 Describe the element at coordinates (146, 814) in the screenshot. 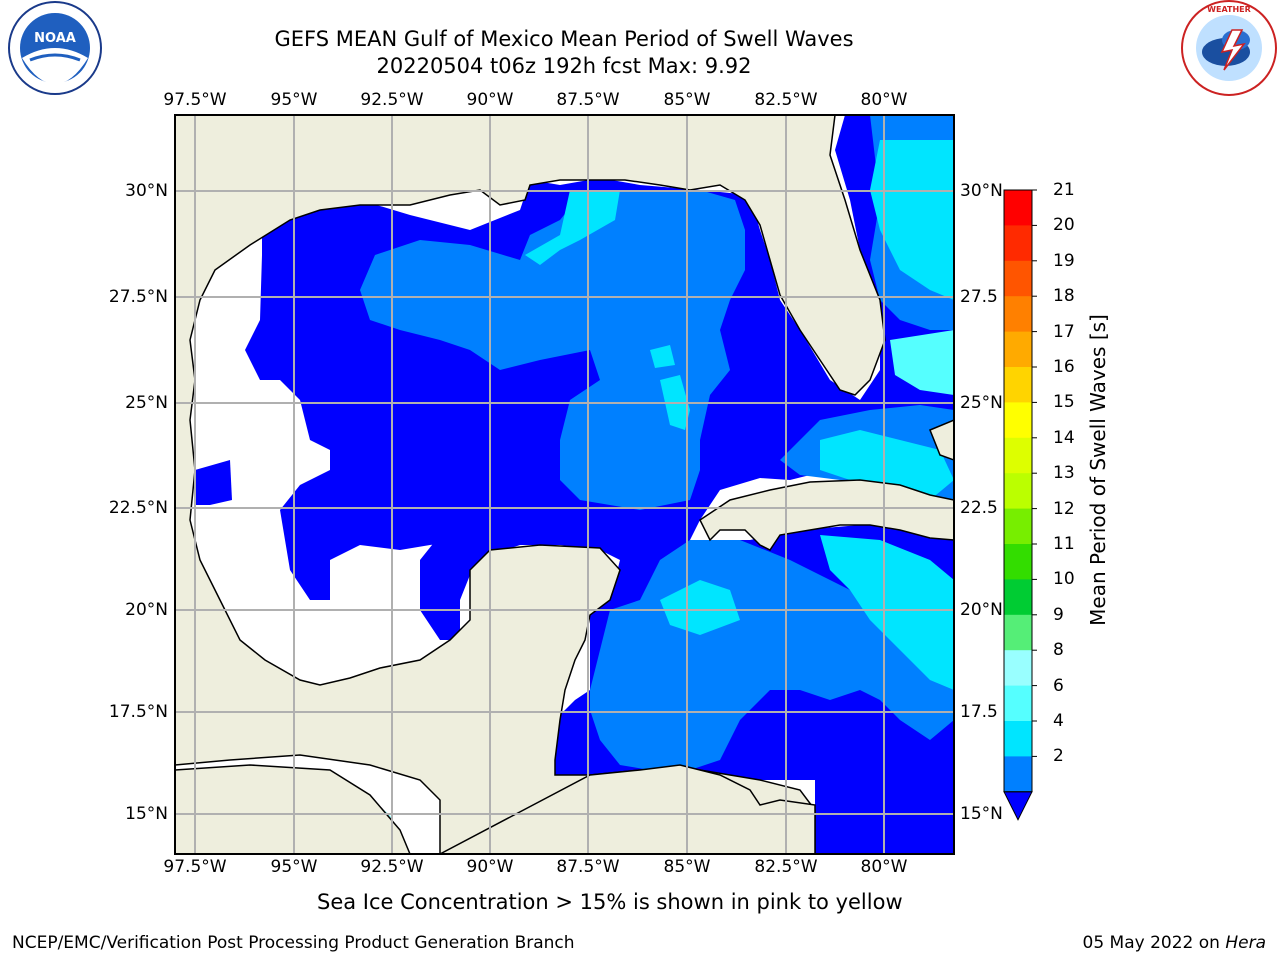

I see `lat-label-left: 15°N` at that location.